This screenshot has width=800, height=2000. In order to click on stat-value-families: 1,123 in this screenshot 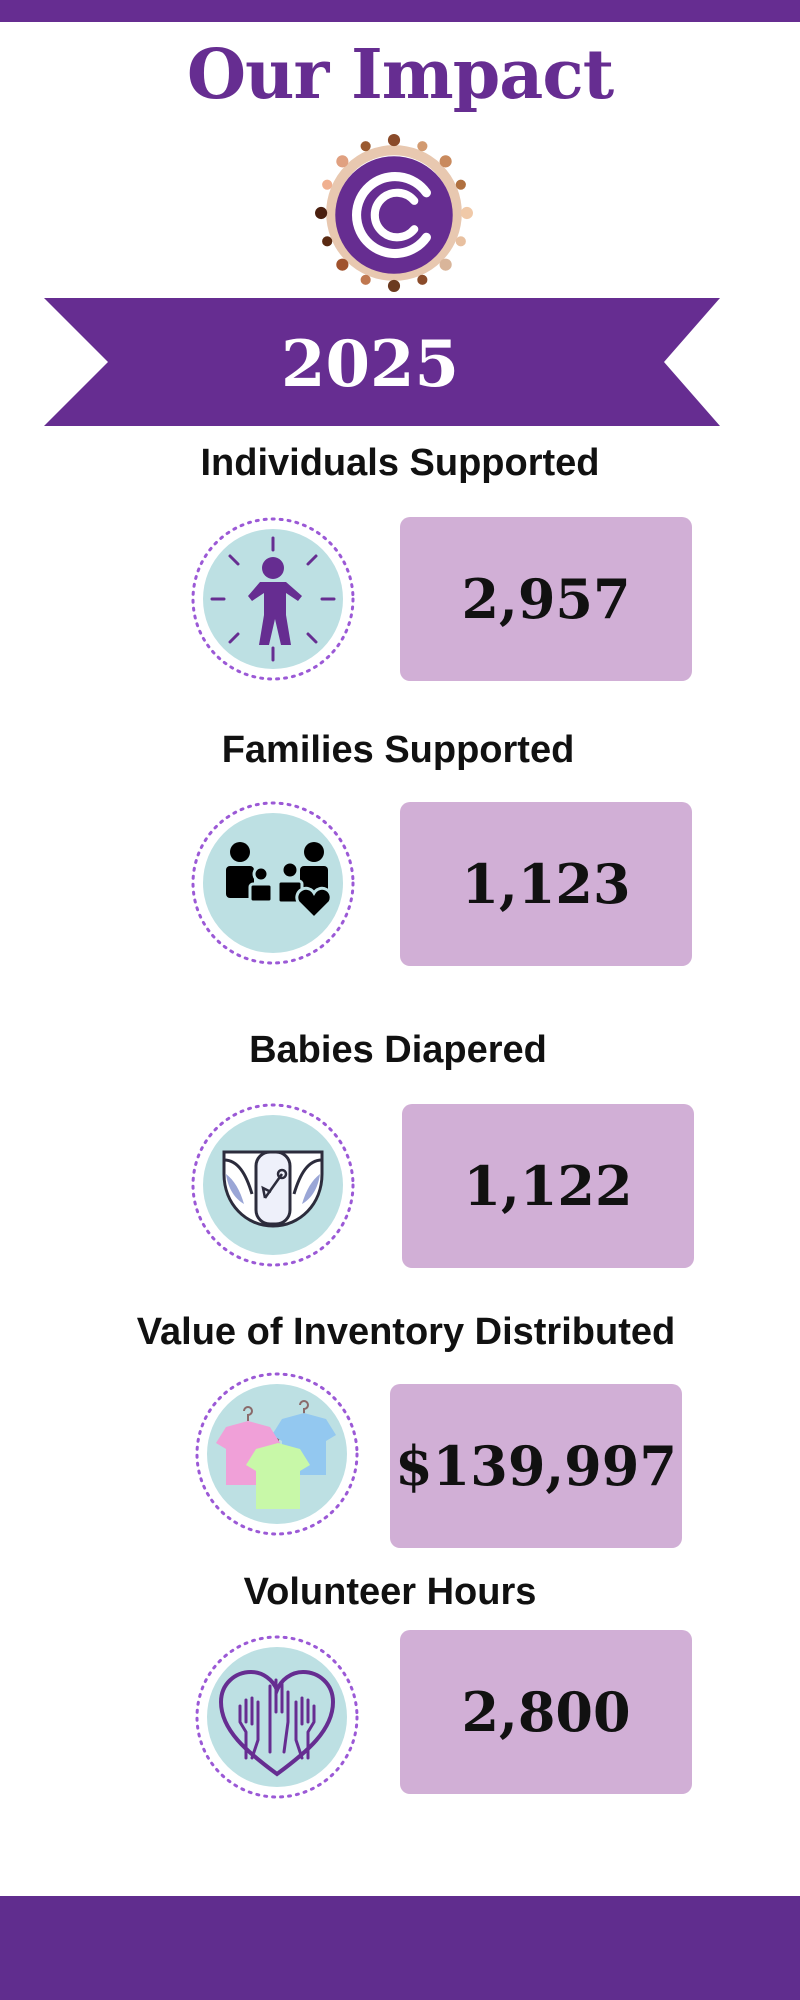, I will do `click(546, 884)`.